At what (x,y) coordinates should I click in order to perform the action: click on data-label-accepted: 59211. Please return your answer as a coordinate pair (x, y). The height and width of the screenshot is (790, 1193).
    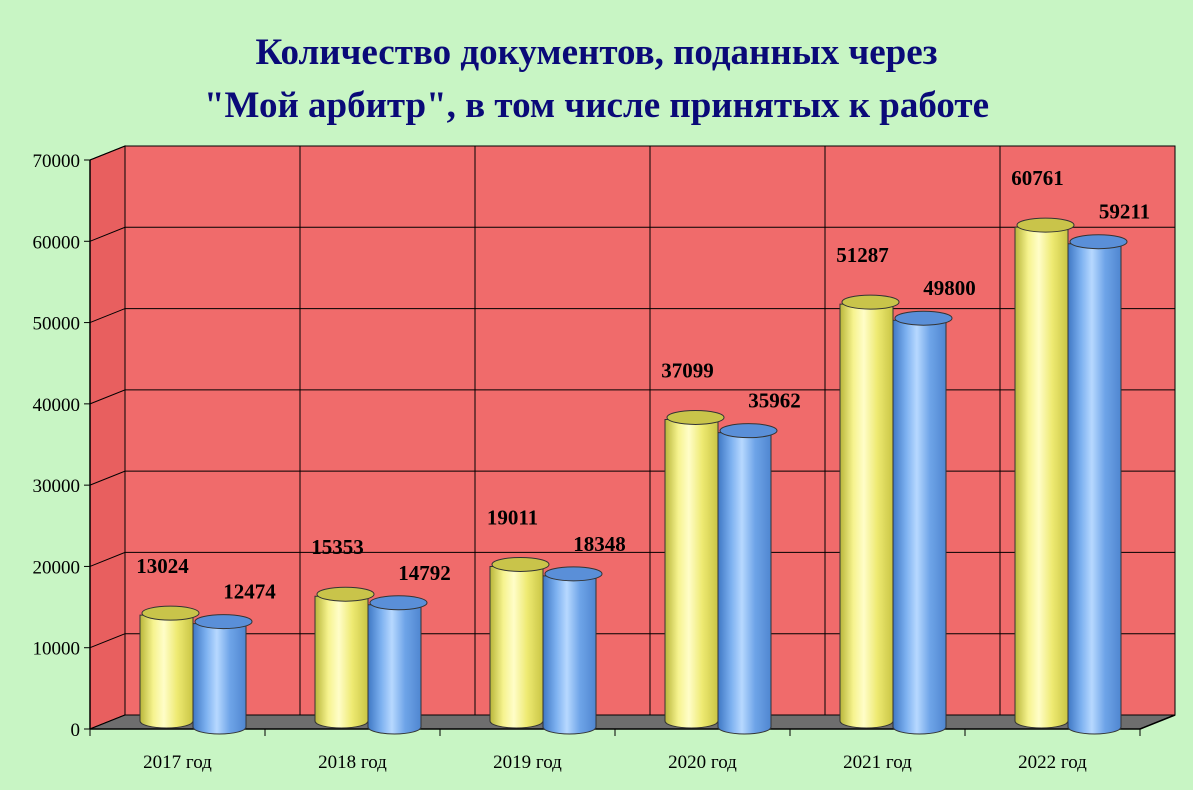
    Looking at the image, I should click on (1124, 212).